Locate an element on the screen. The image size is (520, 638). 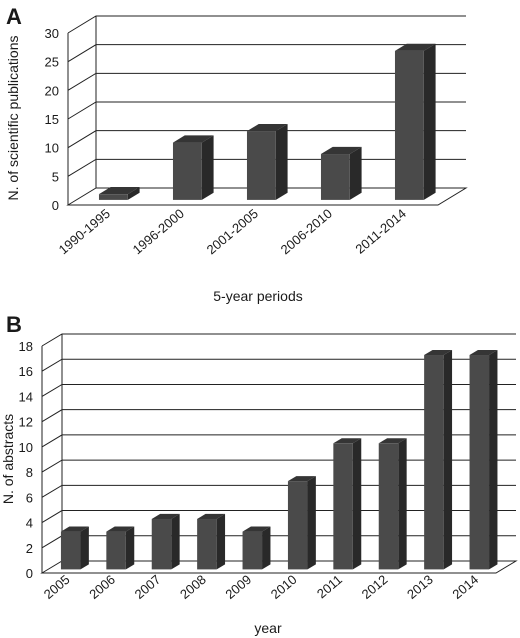
panel-b-y-tick-label: 14 is located at coordinates (26, 396).